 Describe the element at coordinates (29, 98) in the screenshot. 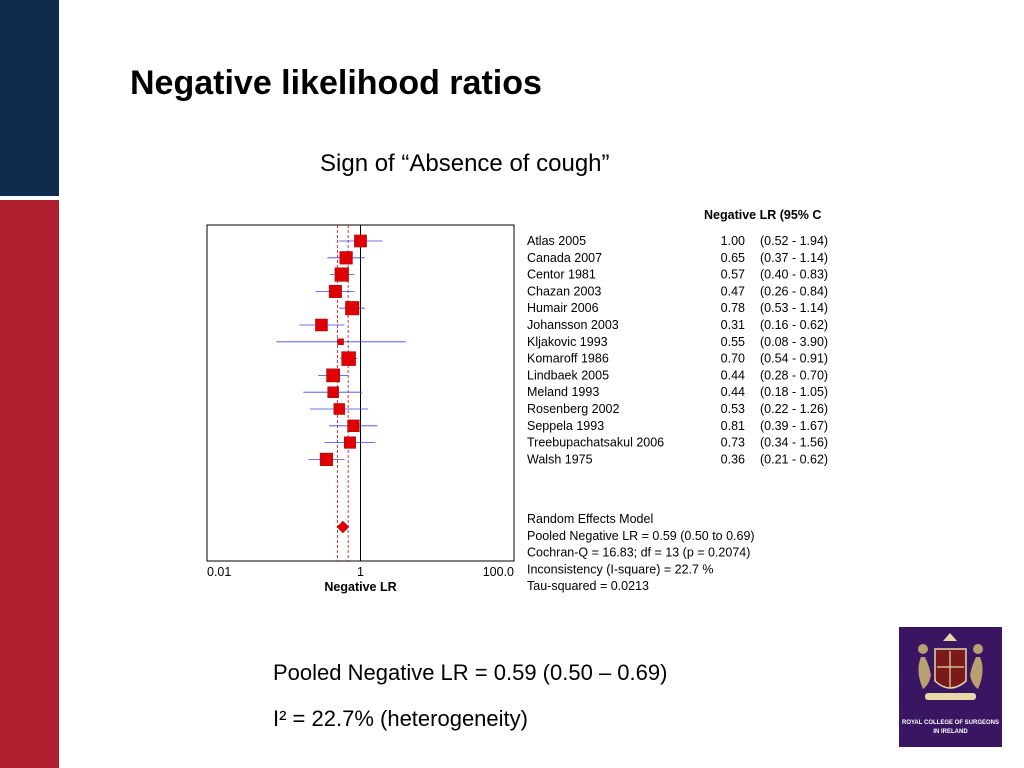

I see `navy-accent-bar` at that location.